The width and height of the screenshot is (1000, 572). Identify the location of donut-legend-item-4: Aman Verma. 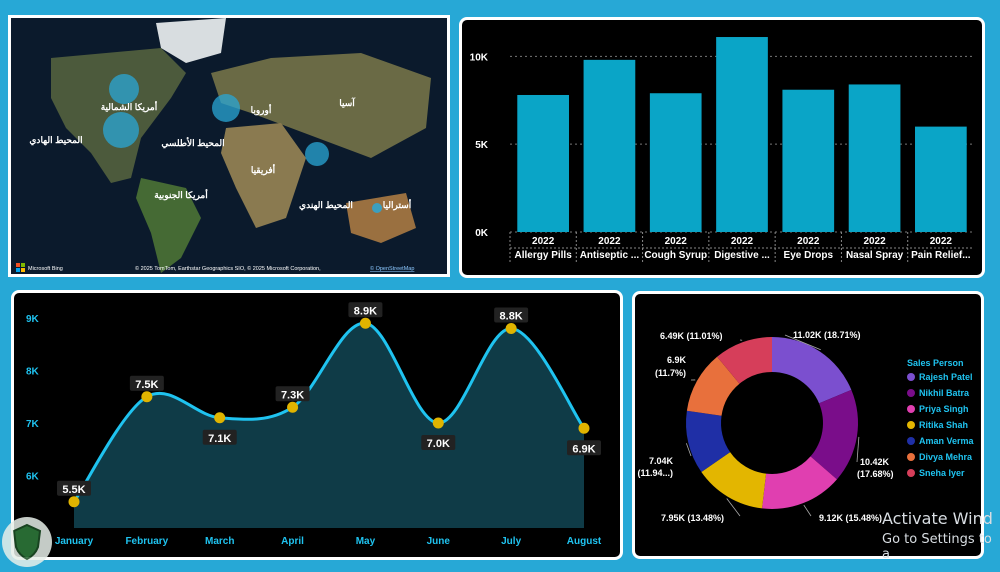
(947, 441).